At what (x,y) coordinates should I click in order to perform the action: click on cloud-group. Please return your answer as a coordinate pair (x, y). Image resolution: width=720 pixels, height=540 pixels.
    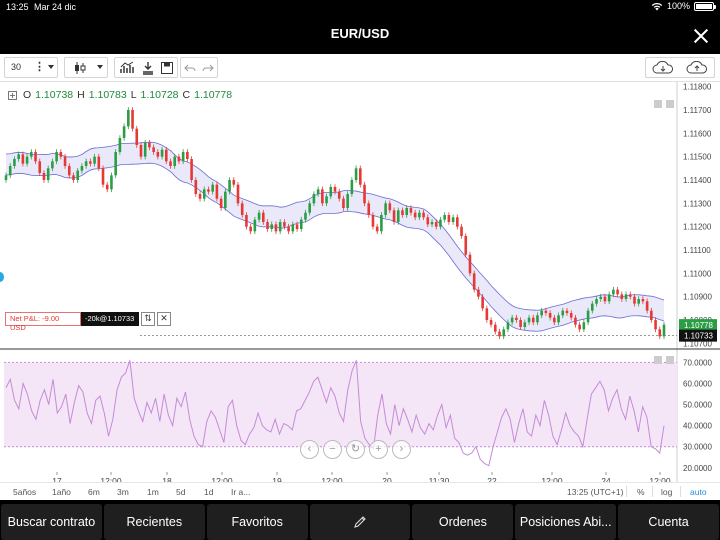
    Looking at the image, I should click on (680, 67).